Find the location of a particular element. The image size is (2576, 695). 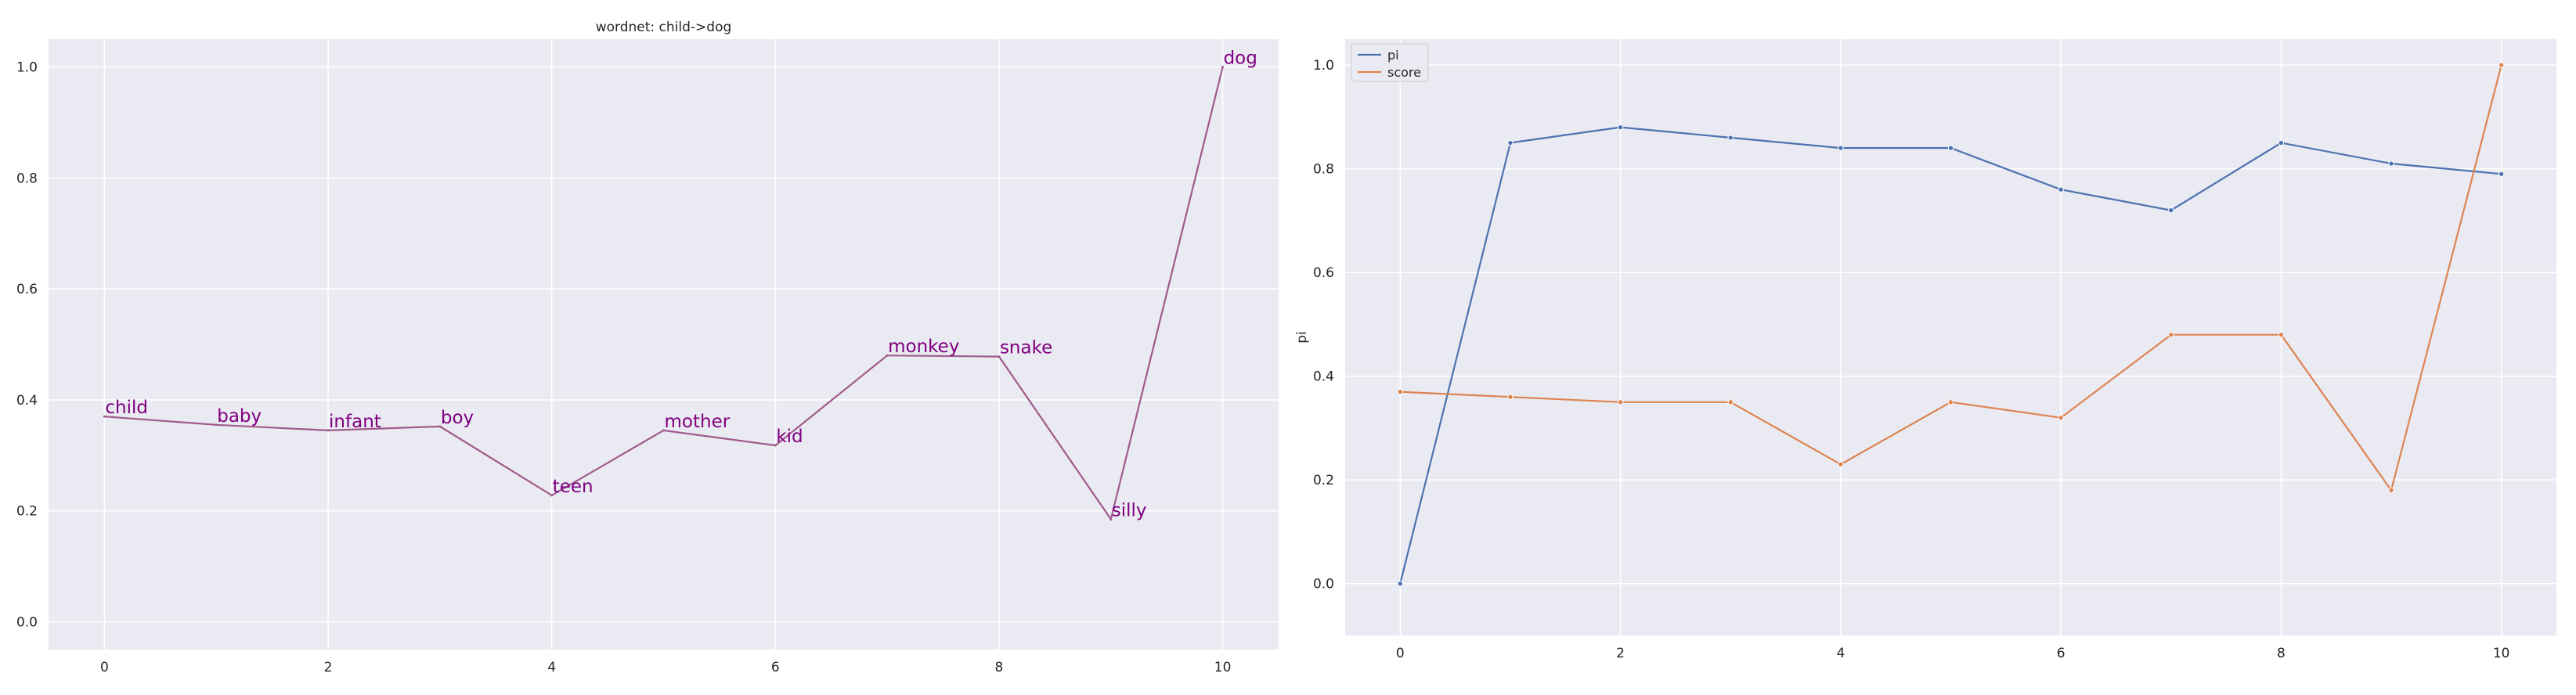

word-label: monkey is located at coordinates (924, 347).